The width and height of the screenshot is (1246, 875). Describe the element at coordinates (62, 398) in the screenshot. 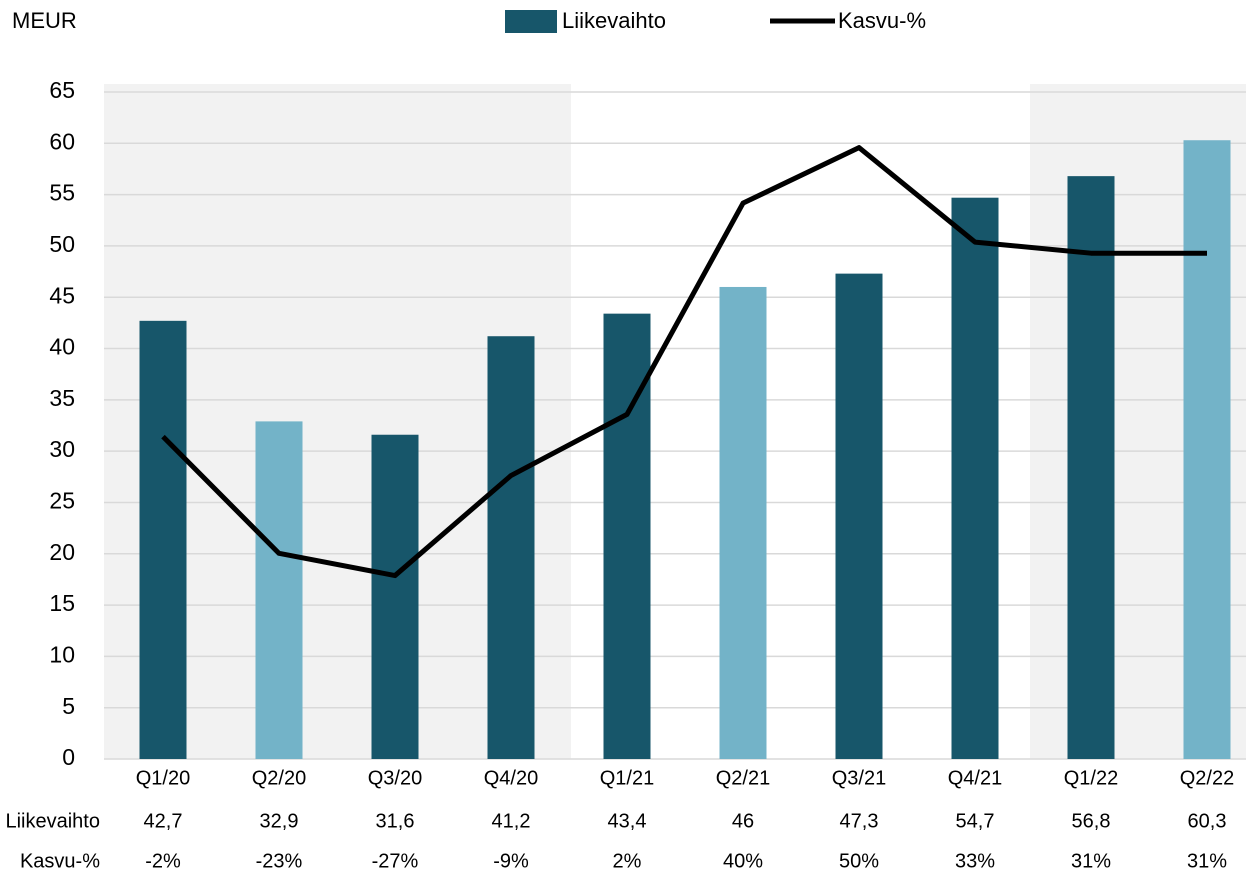

I see `y-tick-label: 35` at that location.